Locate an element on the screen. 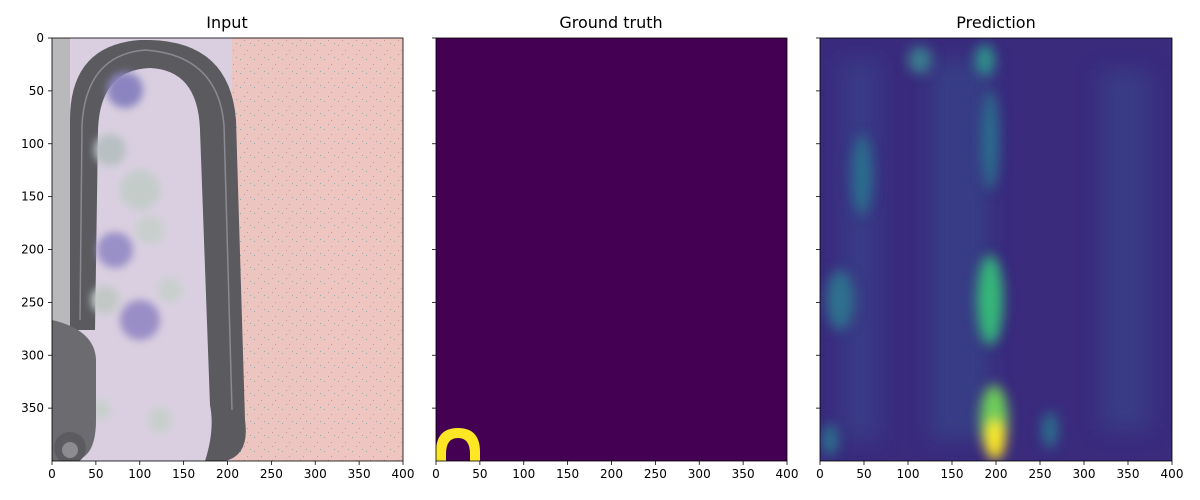 The image size is (1200, 500). y-tick-label: 100 is located at coordinates (32, 144).